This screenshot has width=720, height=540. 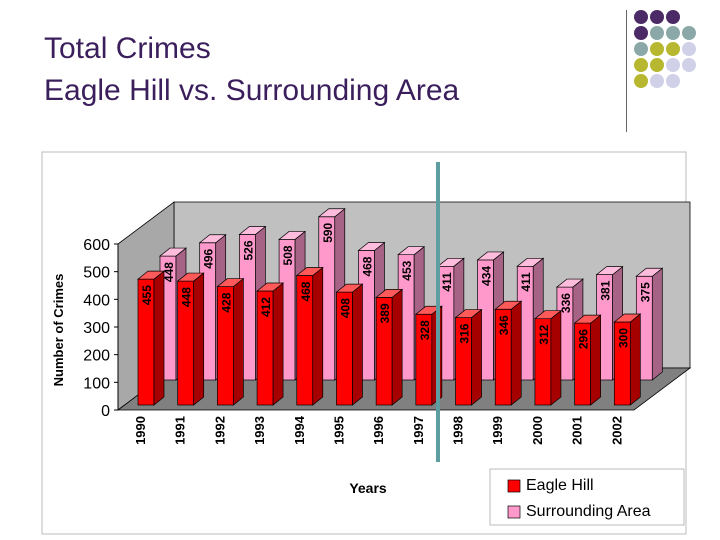 What do you see at coordinates (389, 347) in the screenshot?
I see `bar-eagle-hill-1996` at bounding box center [389, 347].